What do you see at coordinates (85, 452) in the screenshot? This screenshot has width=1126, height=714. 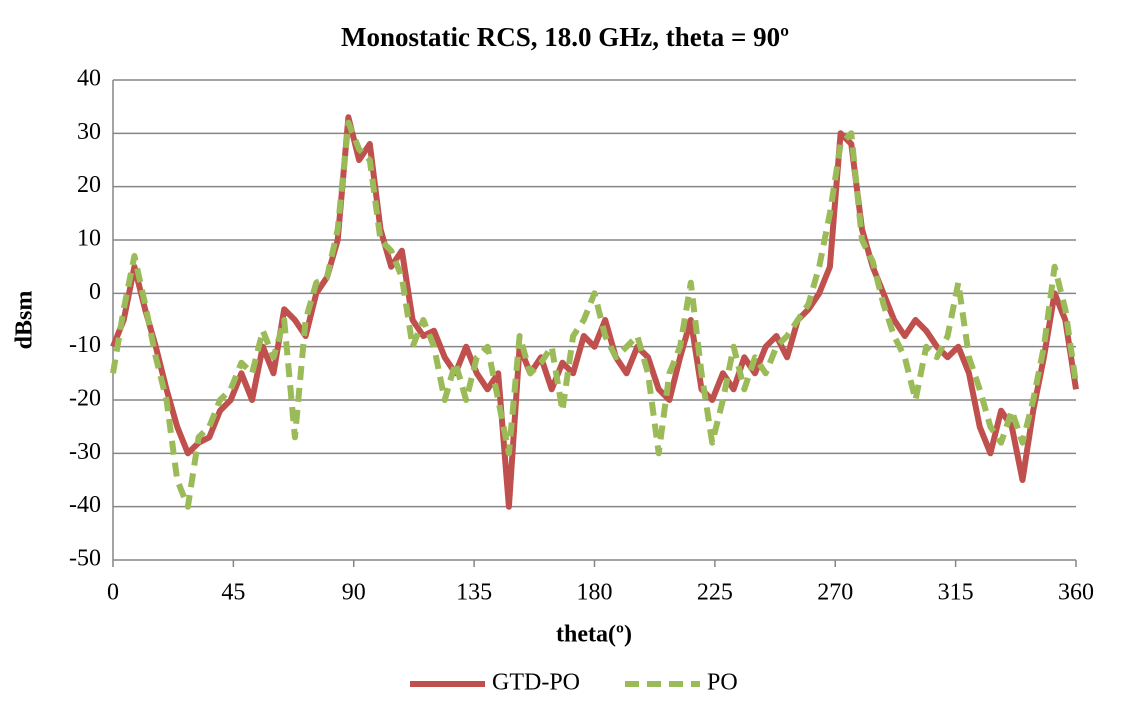 I see `y-tick-label: -30` at bounding box center [85, 452].